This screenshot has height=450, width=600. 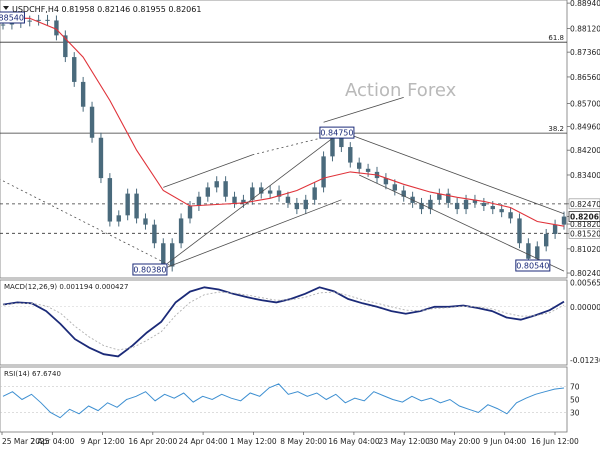 What do you see at coordinates (504, 441) in the screenshot?
I see `x-tick-label: 9 Jun 04:00` at bounding box center [504, 441].